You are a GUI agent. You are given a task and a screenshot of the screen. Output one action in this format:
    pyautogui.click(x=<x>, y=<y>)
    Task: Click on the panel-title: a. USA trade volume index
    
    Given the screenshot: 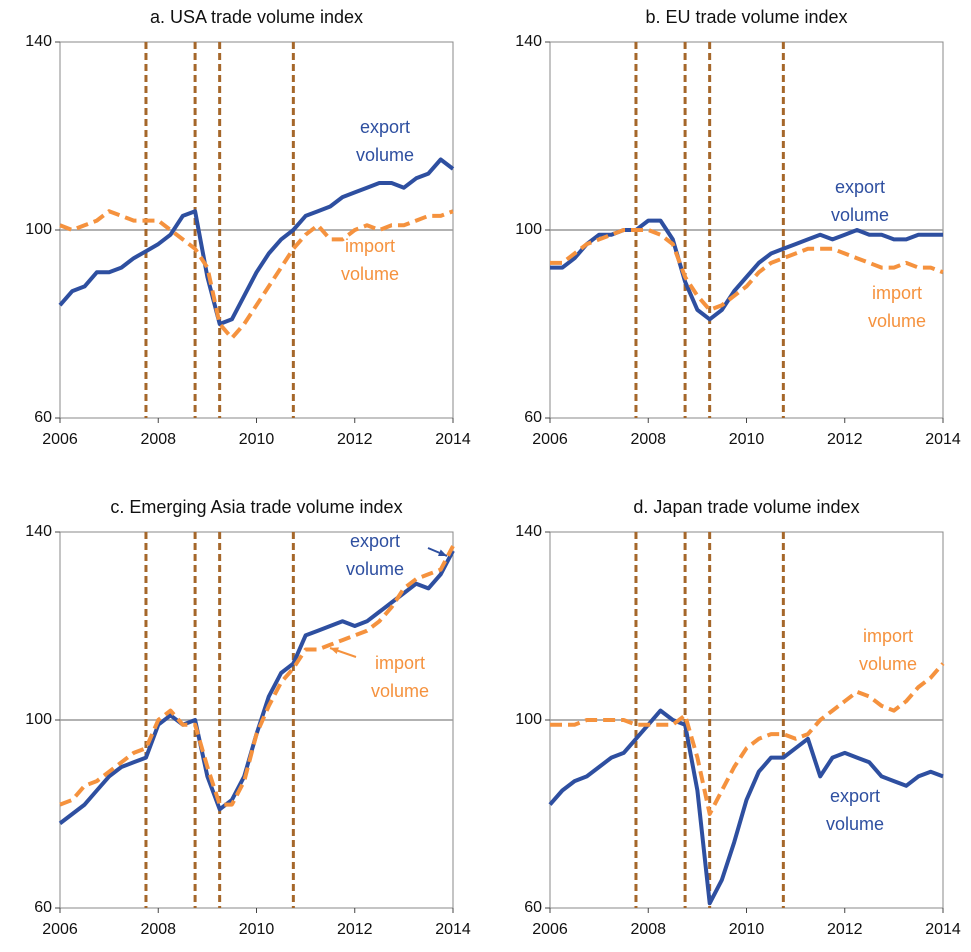 What is the action you would take?
    pyautogui.click(x=256, y=17)
    